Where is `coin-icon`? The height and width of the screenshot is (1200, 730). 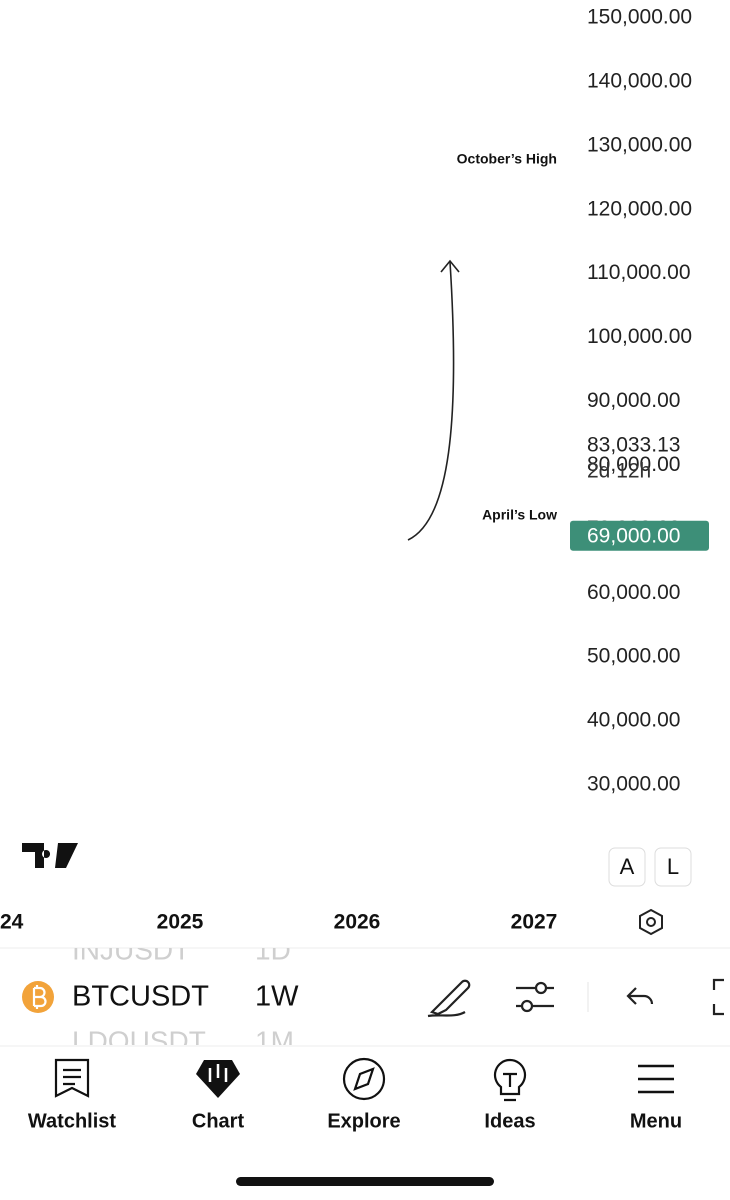 coin-icon is located at coordinates (39, 997).